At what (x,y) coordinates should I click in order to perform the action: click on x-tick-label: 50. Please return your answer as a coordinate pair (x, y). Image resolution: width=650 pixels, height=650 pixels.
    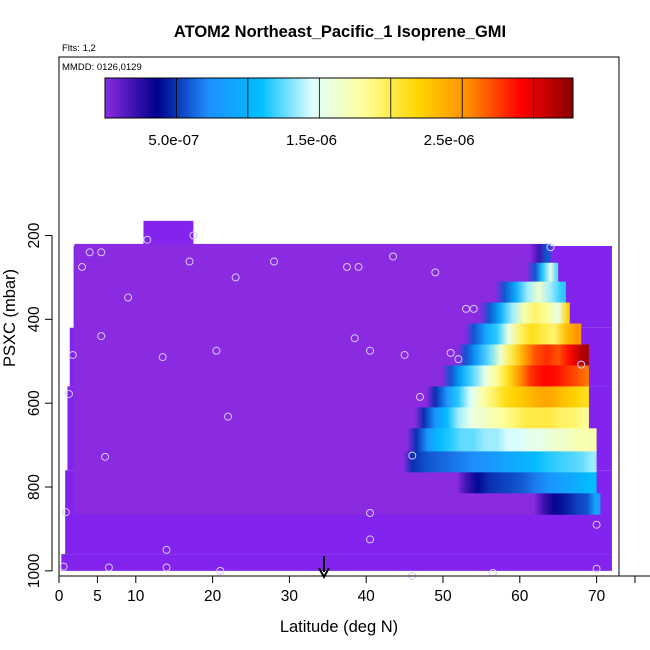
    Looking at the image, I should click on (443, 596).